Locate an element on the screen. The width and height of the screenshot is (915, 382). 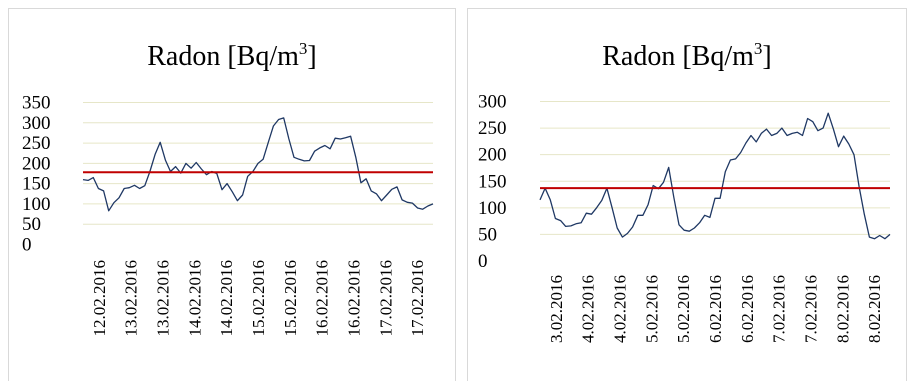
chart-title-left: Radon [Bq/m3] is located at coordinates (232, 55).